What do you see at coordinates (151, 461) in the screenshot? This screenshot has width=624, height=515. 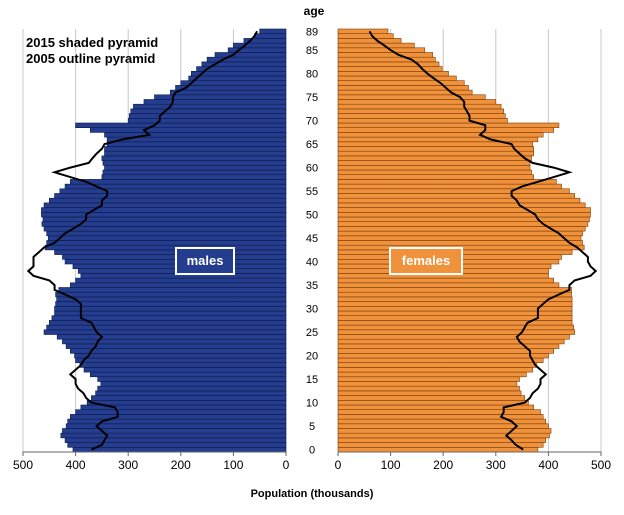 I see `left-x-axis: 500 400 300 200 100 0` at bounding box center [151, 461].